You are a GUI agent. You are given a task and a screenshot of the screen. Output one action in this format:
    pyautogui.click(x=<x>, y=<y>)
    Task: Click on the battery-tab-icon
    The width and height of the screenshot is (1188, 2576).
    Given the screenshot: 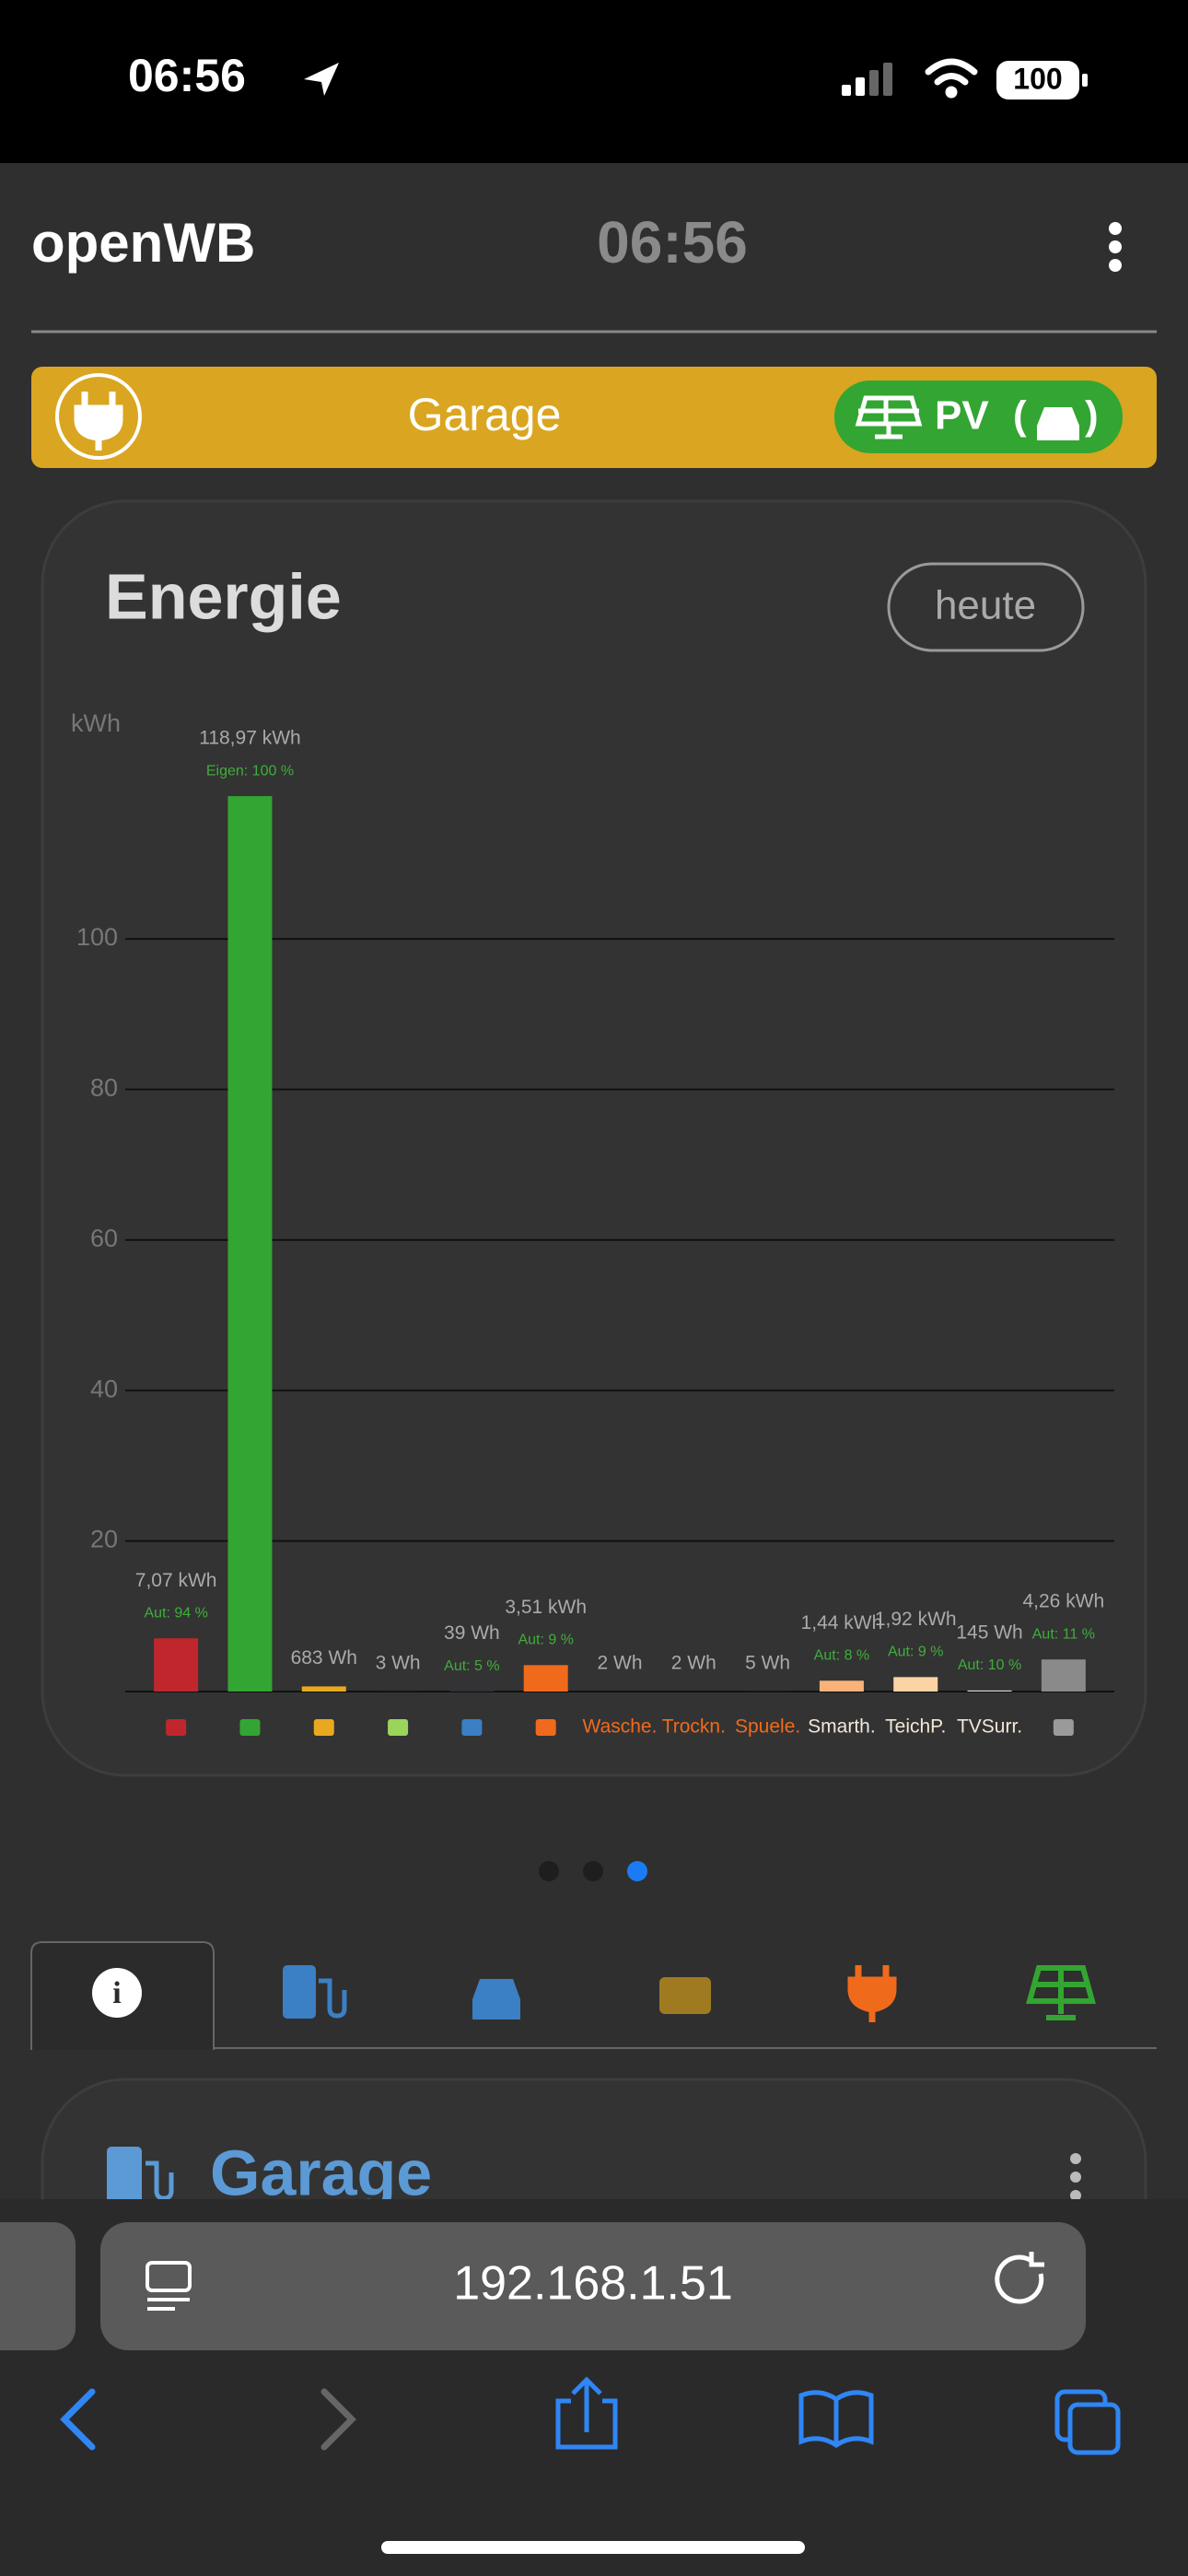 What is the action you would take?
    pyautogui.click(x=685, y=1995)
    